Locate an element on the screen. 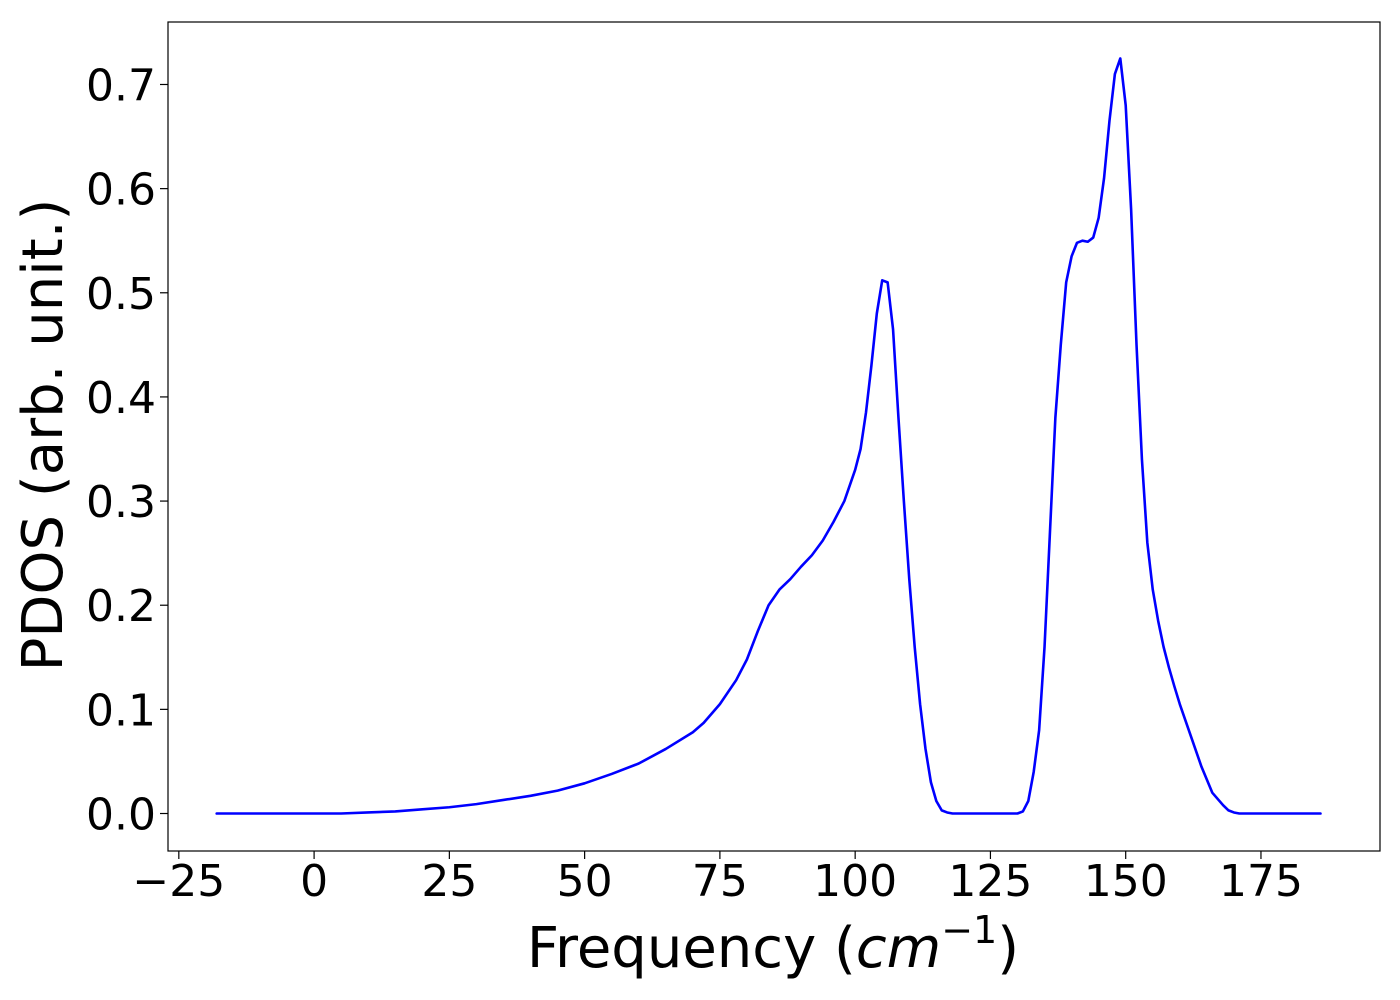 The width and height of the screenshot is (1400, 1000). x-axis-ticks: −25 0 25 50 75 100 125 150 175 is located at coordinates (717, 879).